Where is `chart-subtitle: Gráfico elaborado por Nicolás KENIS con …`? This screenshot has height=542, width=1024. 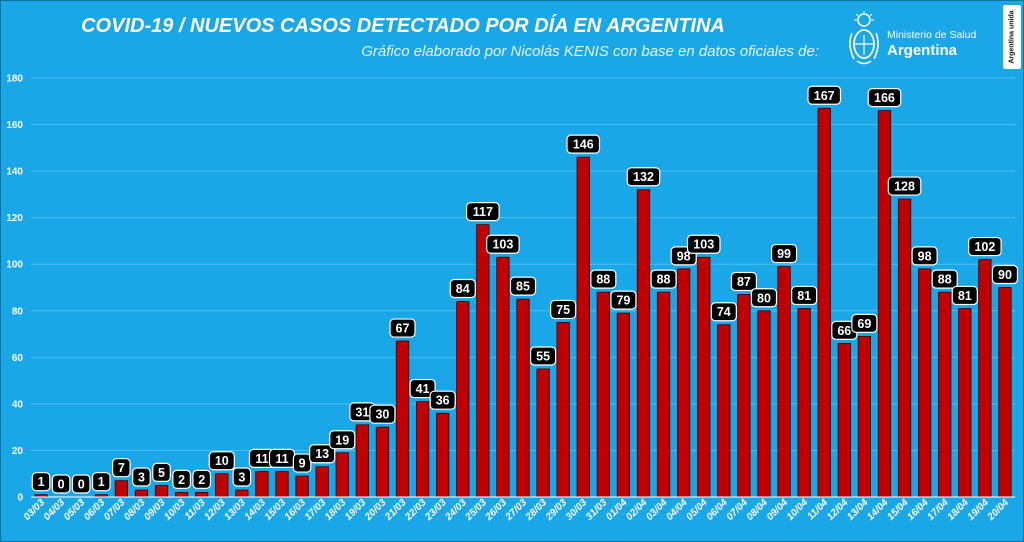 chart-subtitle: Gráfico elaborado por Nicolás KENIS con … is located at coordinates (590, 51).